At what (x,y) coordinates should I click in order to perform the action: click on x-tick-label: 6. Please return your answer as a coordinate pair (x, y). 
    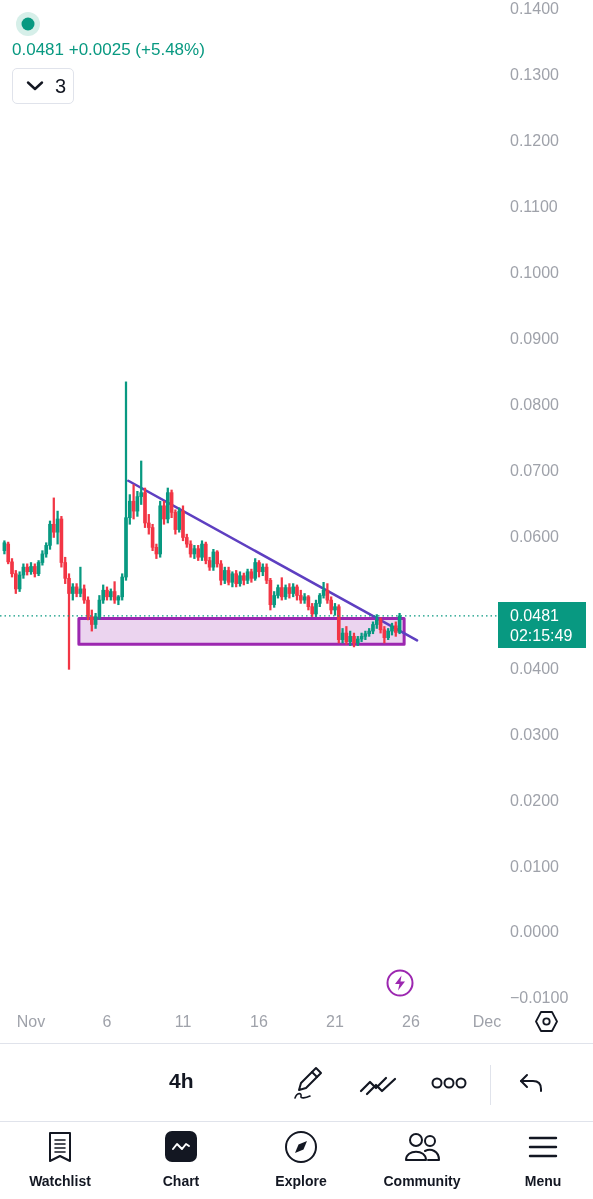
    Looking at the image, I should click on (107, 1022).